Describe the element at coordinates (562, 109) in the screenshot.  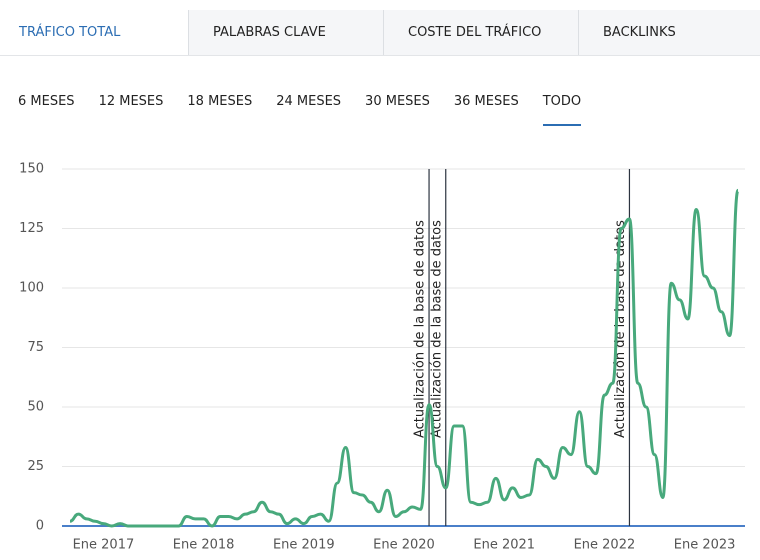
I see `period: TODO` at that location.